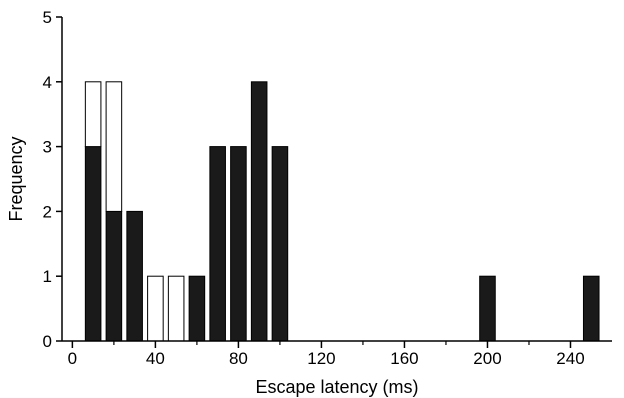 The width and height of the screenshot is (624, 398). Describe the element at coordinates (47, 82) in the screenshot. I see `y-tick-label-4: 4` at that location.